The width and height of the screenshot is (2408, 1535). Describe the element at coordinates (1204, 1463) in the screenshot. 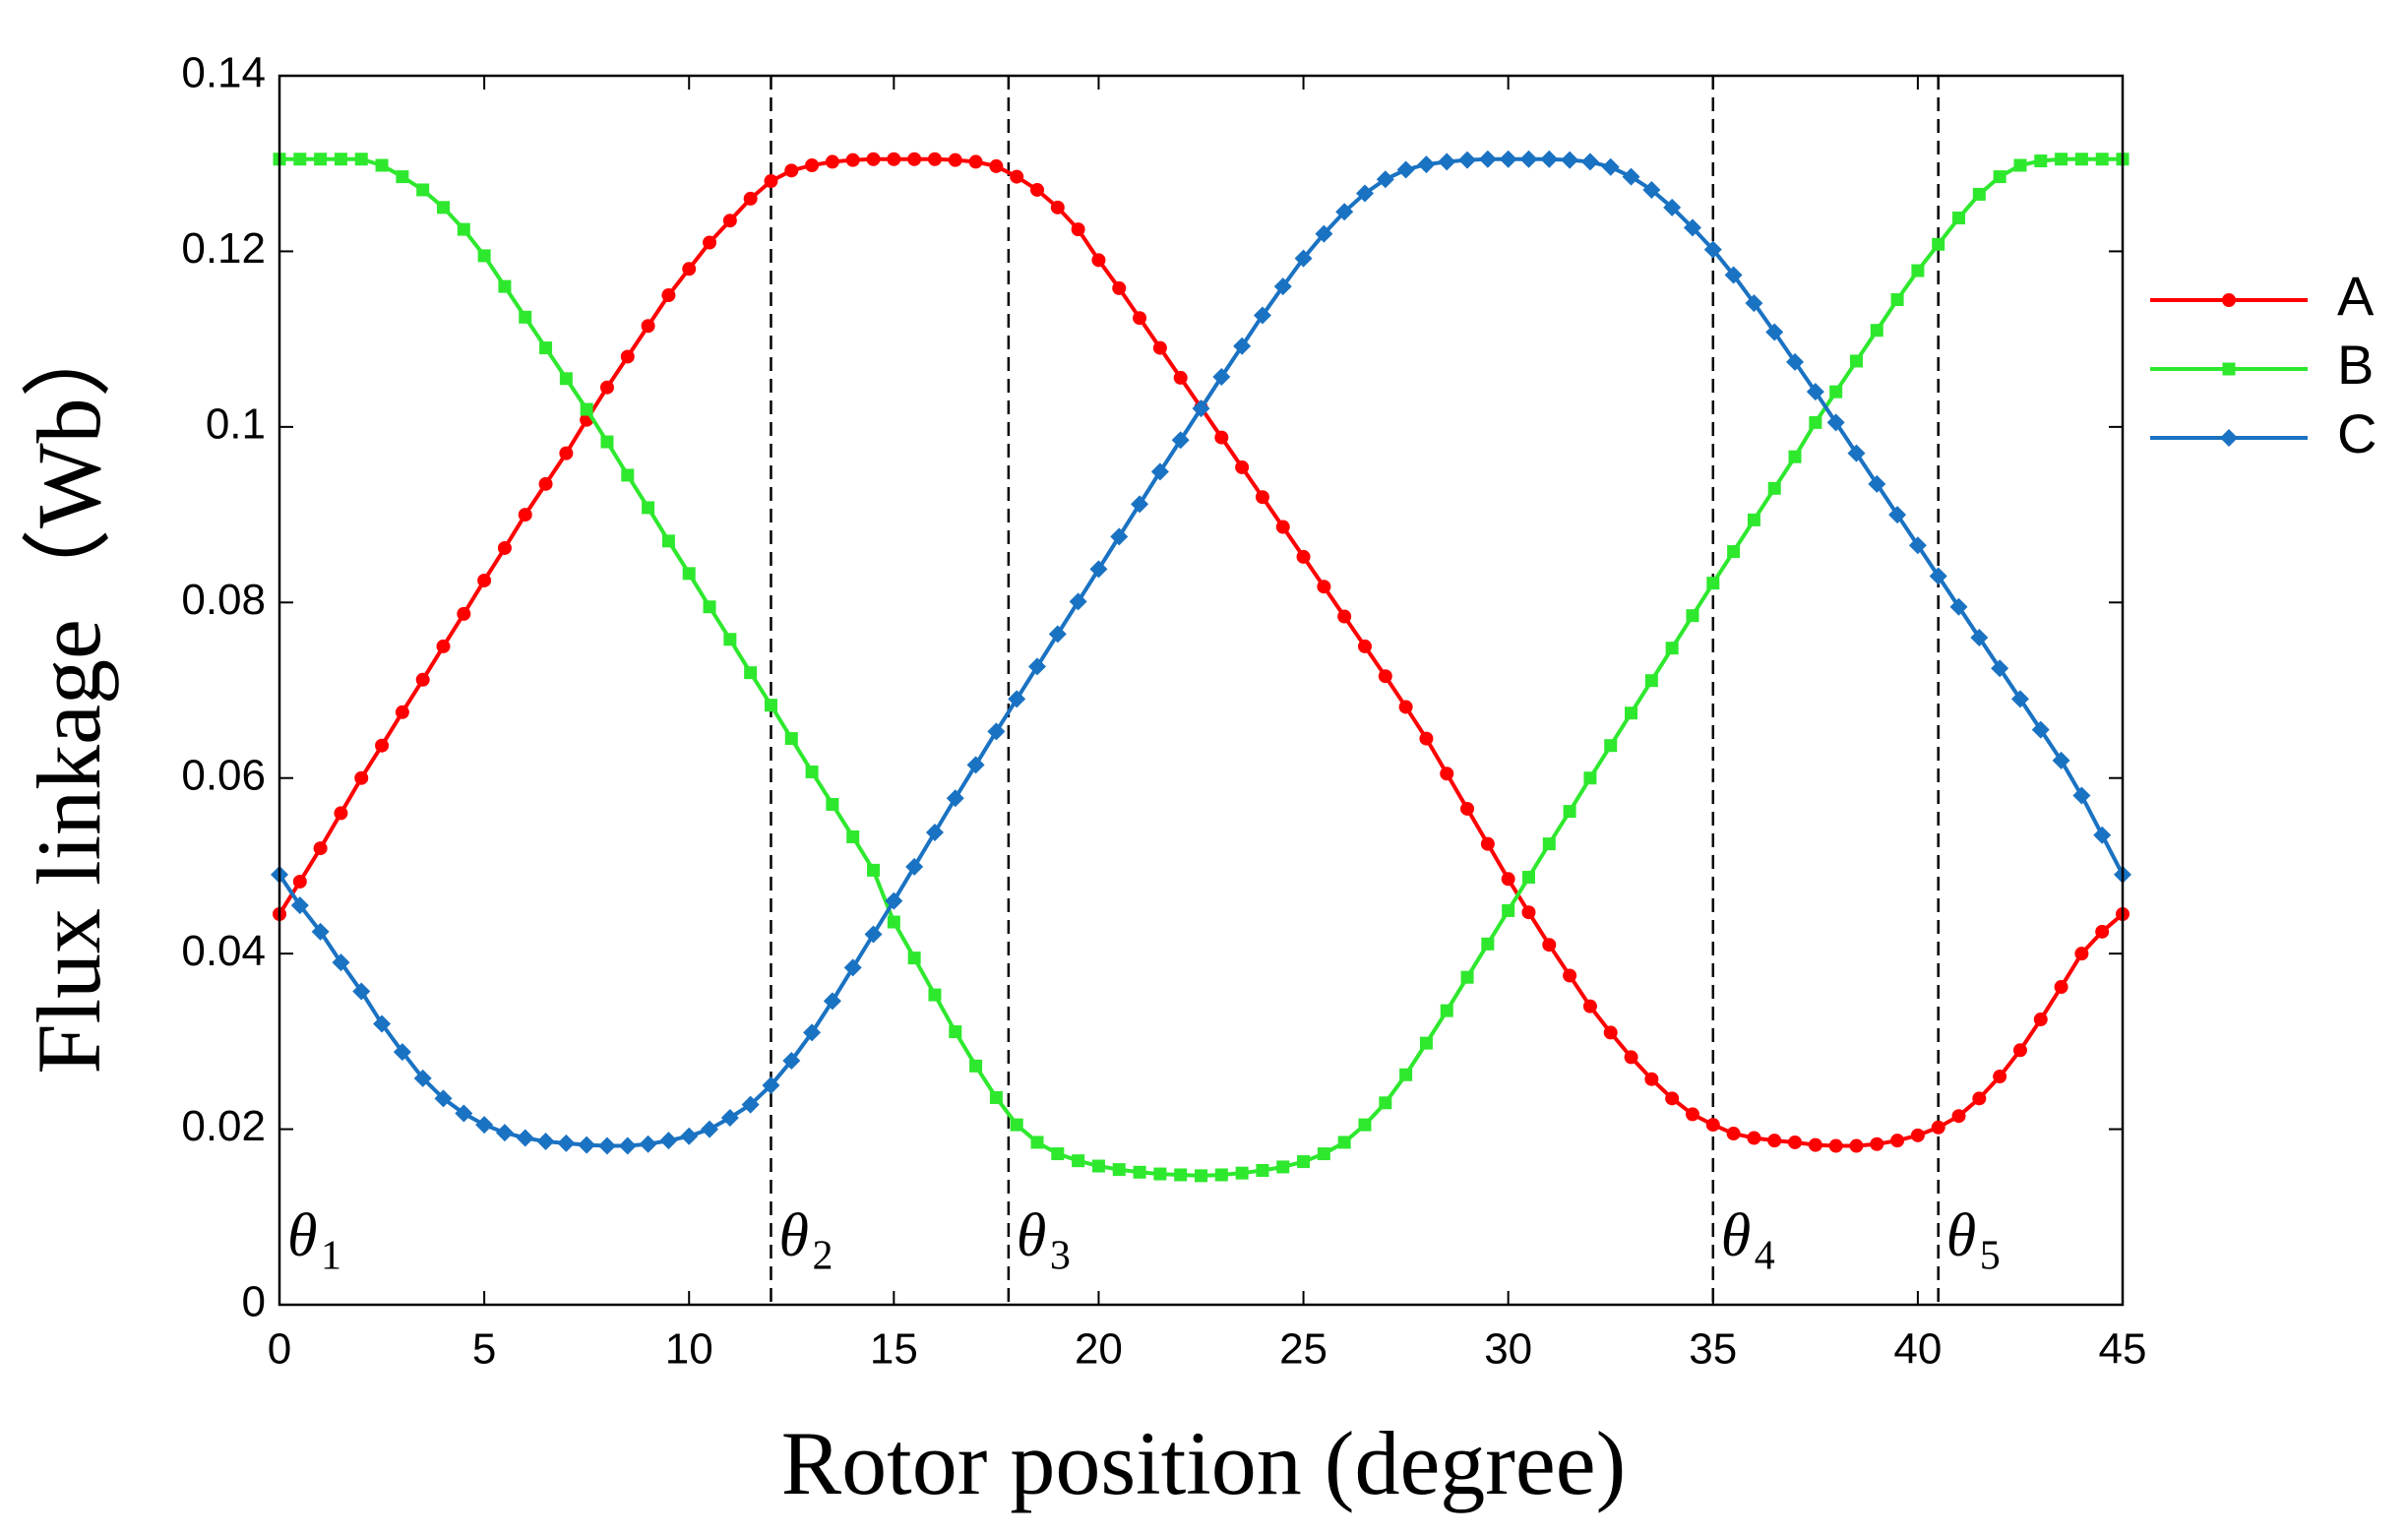

I see `x-axis-title: Rotor position (degree)` at that location.